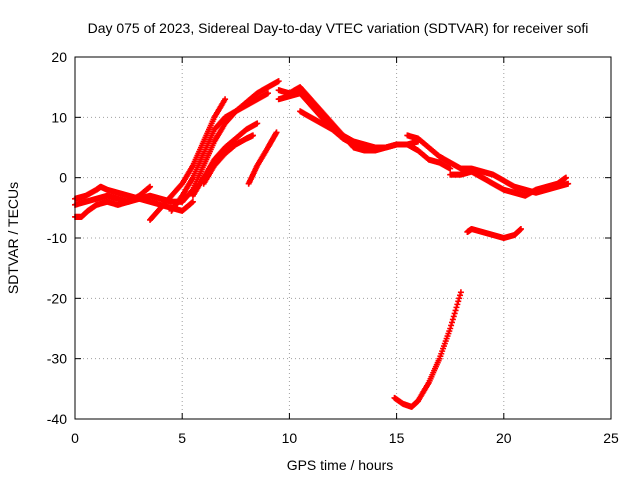 The image size is (640, 480). What do you see at coordinates (59, 57) in the screenshot?
I see `y-tick-label: 20` at bounding box center [59, 57].